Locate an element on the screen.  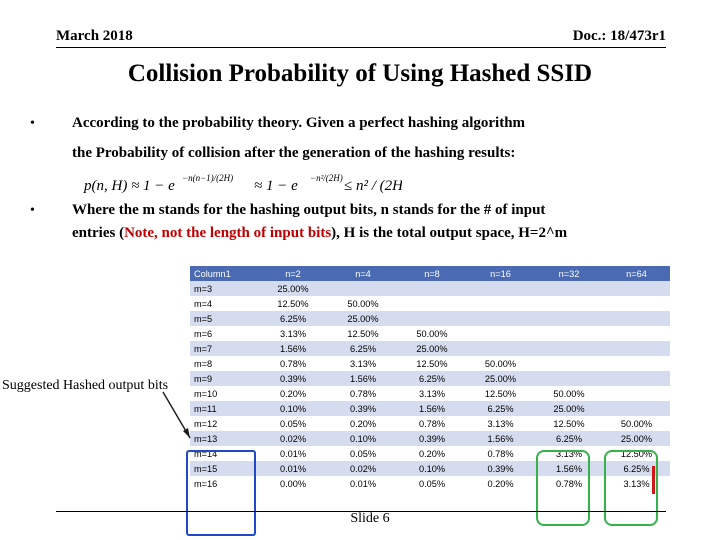
row-label-cell: m=15 is located at coordinates (224, 468).